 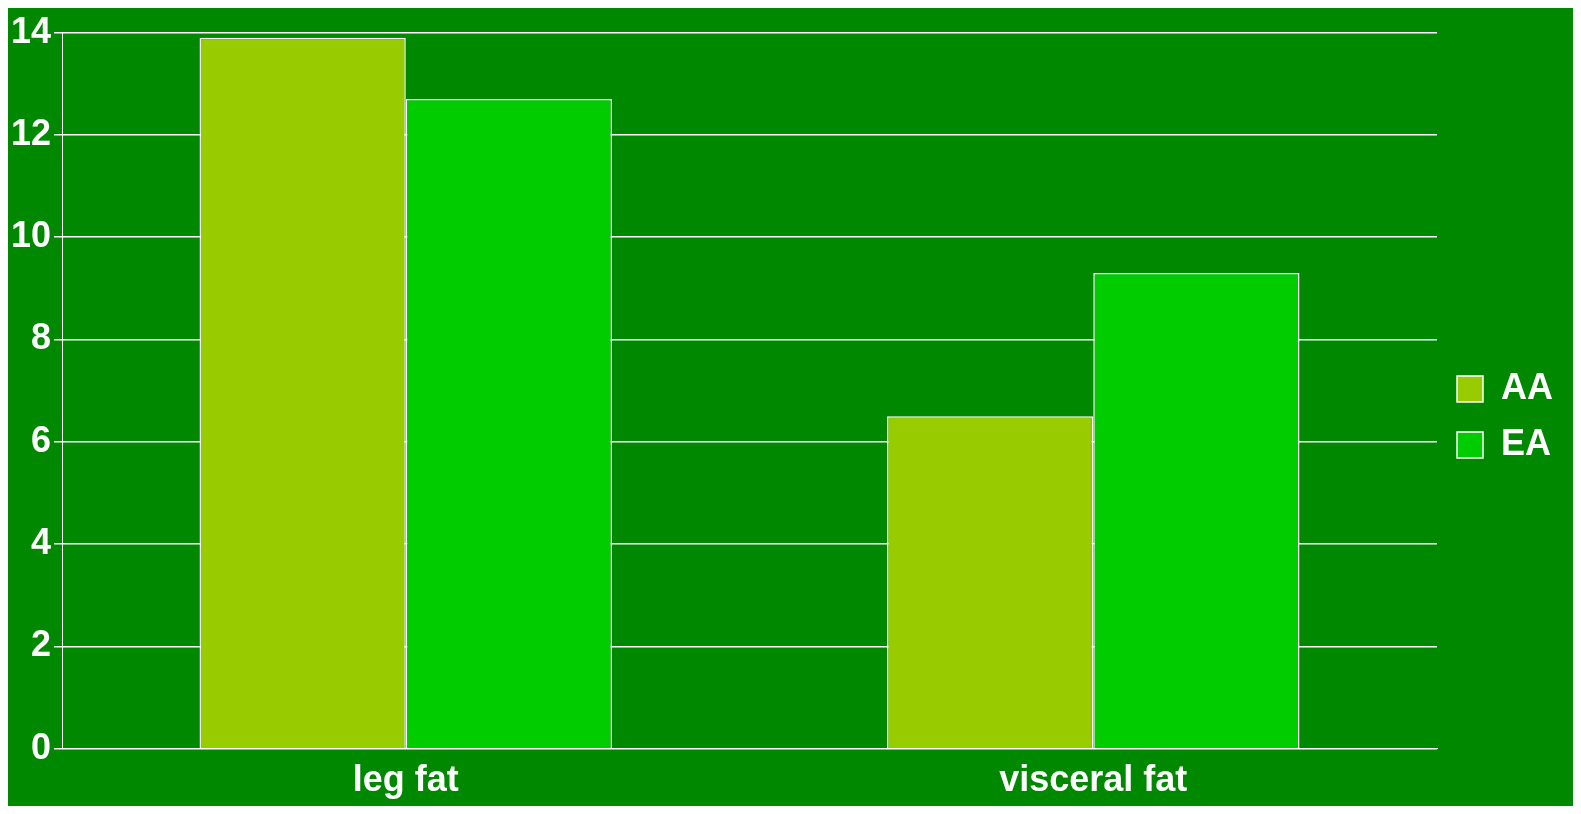 What do you see at coordinates (41, 542) in the screenshot?
I see `y-tick-label: 4` at bounding box center [41, 542].